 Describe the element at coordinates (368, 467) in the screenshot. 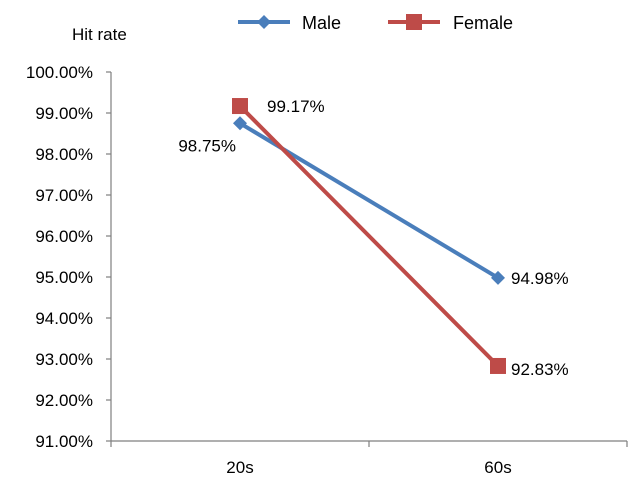

I see `x-tick-labels: 20s 60s` at that location.